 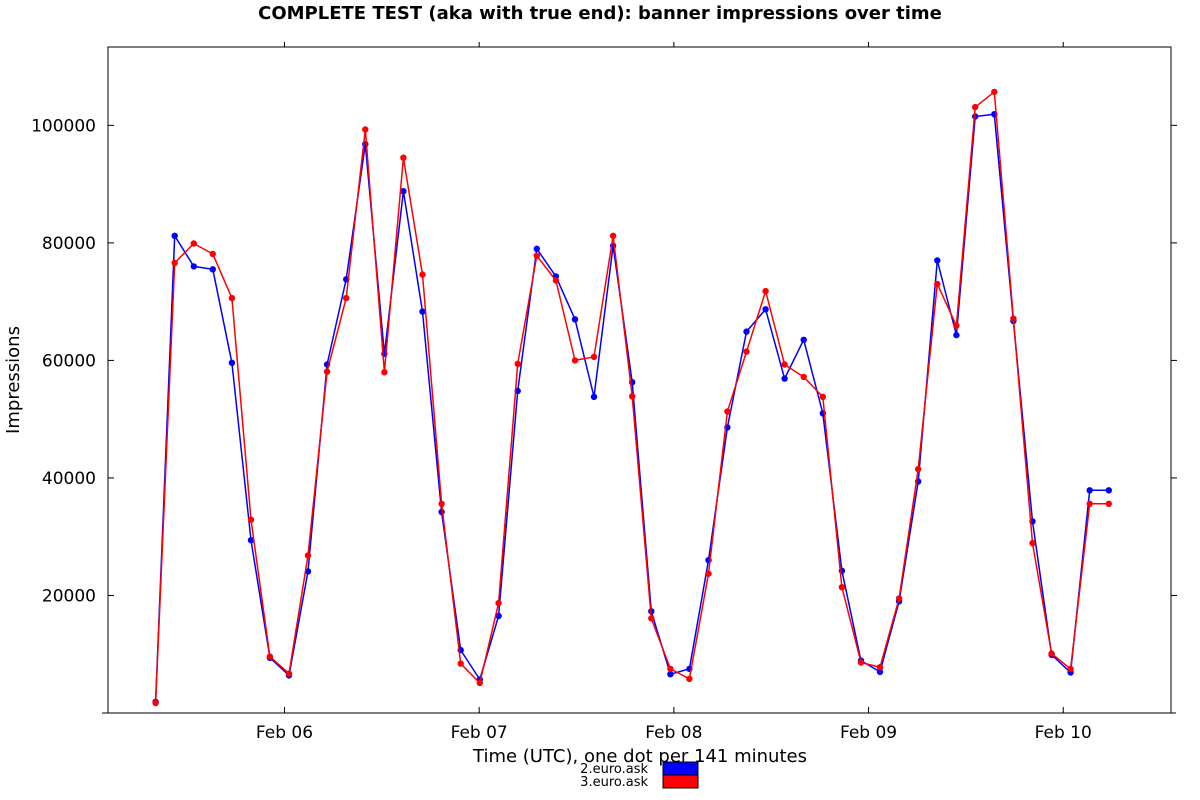 What do you see at coordinates (673, 733) in the screenshot?
I see `x-tick-label: Feb 08` at bounding box center [673, 733].